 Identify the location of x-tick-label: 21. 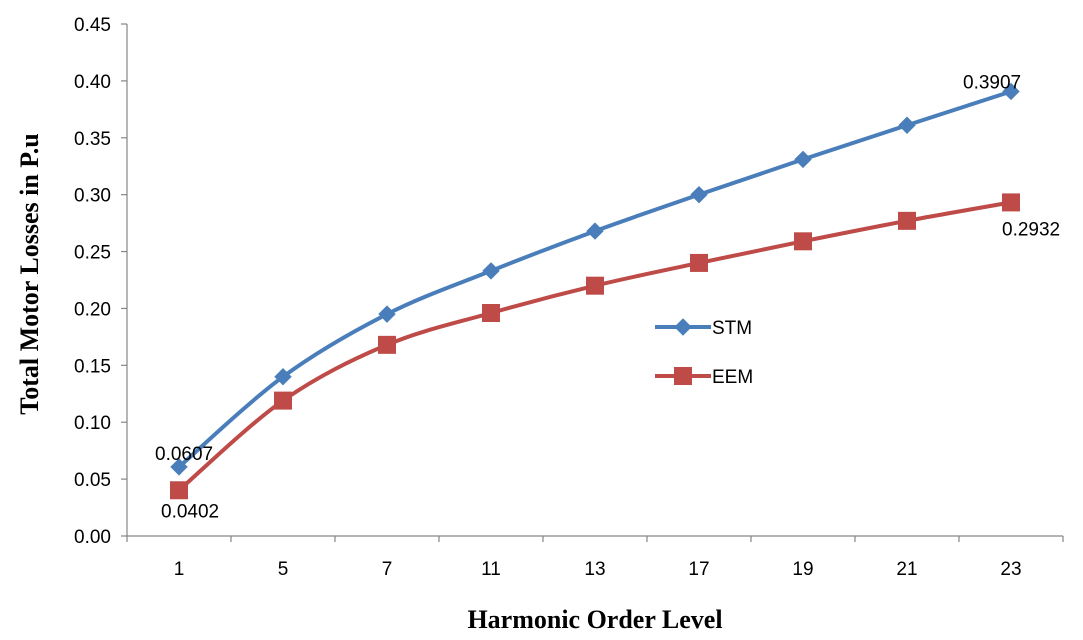
(906, 569).